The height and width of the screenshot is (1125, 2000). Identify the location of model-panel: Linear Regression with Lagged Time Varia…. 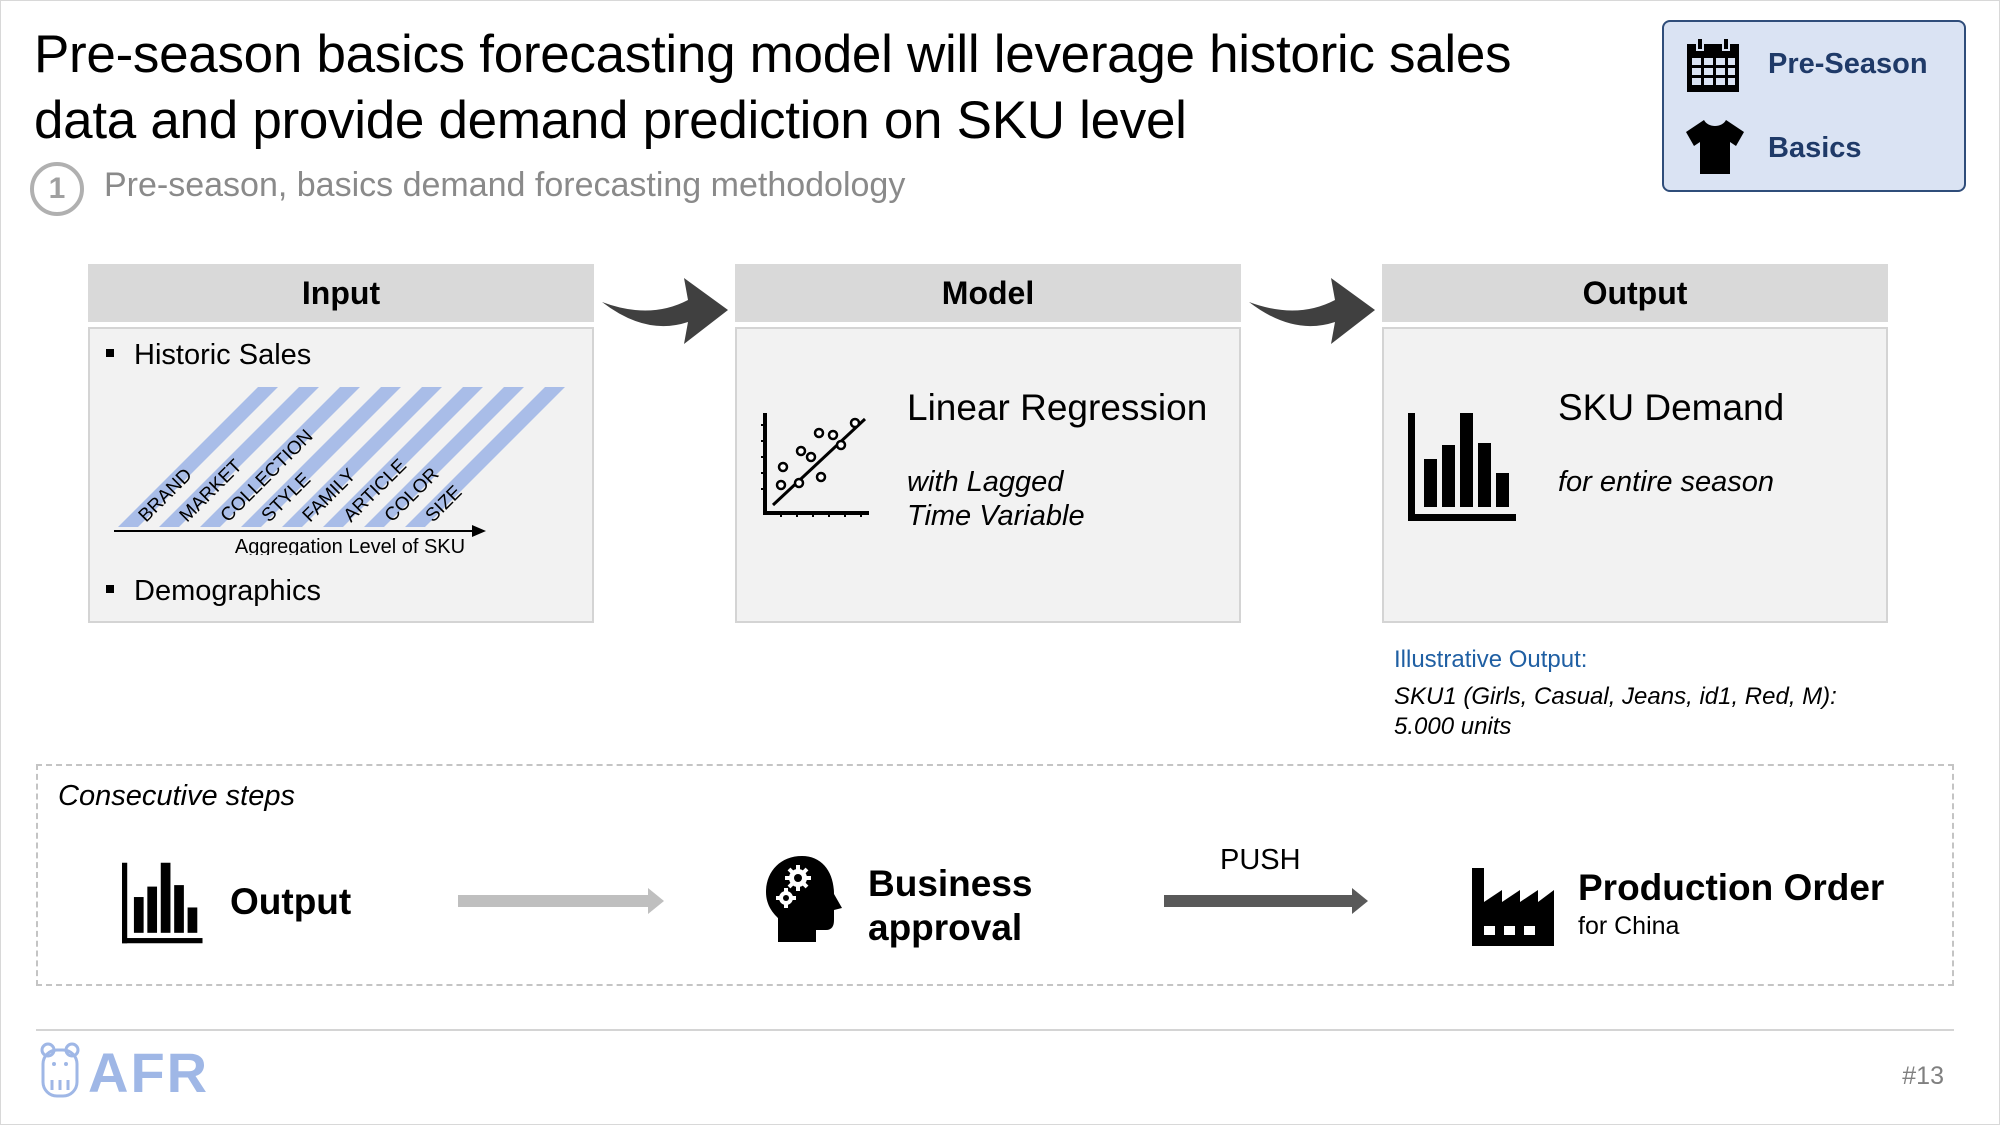
(988, 475).